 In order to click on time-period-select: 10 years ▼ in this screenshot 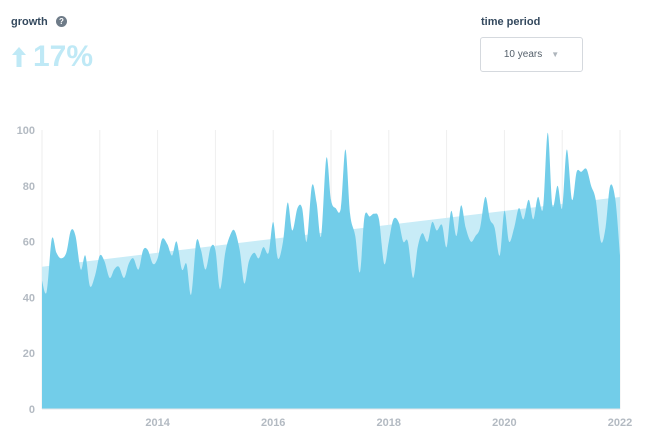, I will do `click(531, 54)`.